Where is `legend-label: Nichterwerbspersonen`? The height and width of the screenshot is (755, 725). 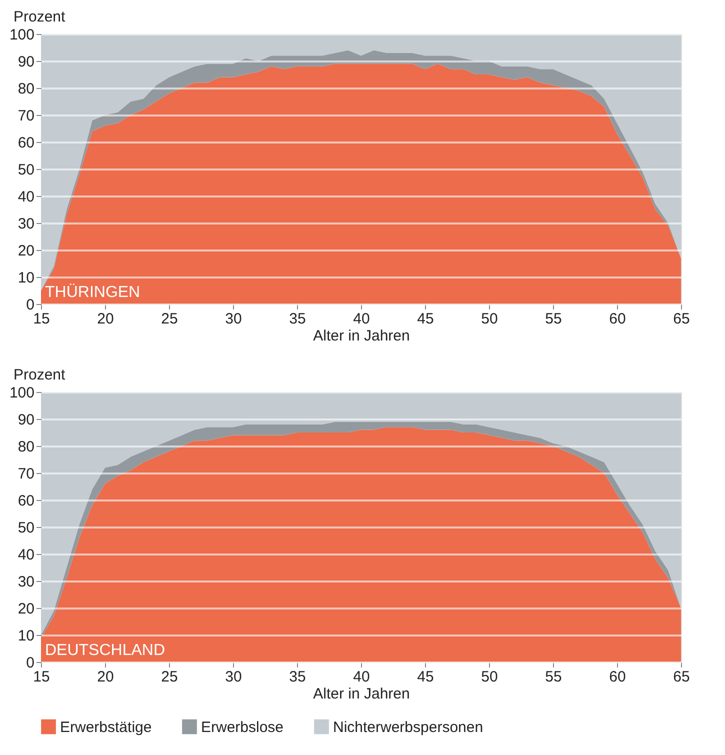
legend-label: Nichterwerbspersonen is located at coordinates (408, 727).